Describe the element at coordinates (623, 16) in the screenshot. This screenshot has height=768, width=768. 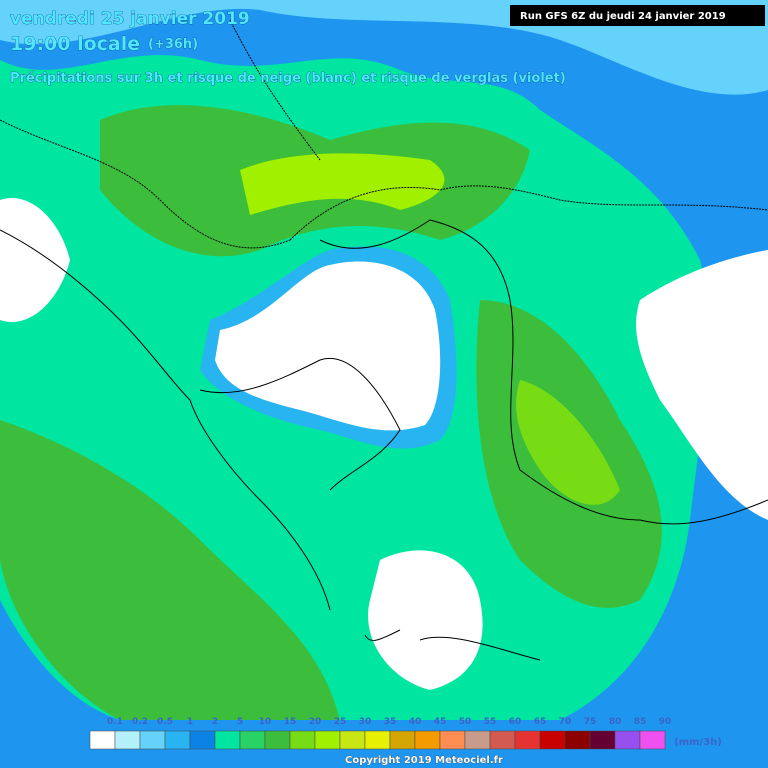
I see `run-info: Run GFS 6Z du jeudi 24 janvier 2019` at that location.